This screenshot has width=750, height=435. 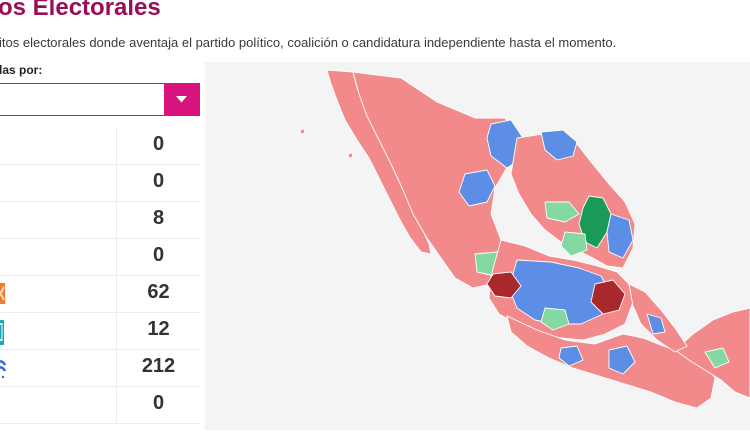 I want to click on party-logo-blue-icon, so click(x=4, y=369).